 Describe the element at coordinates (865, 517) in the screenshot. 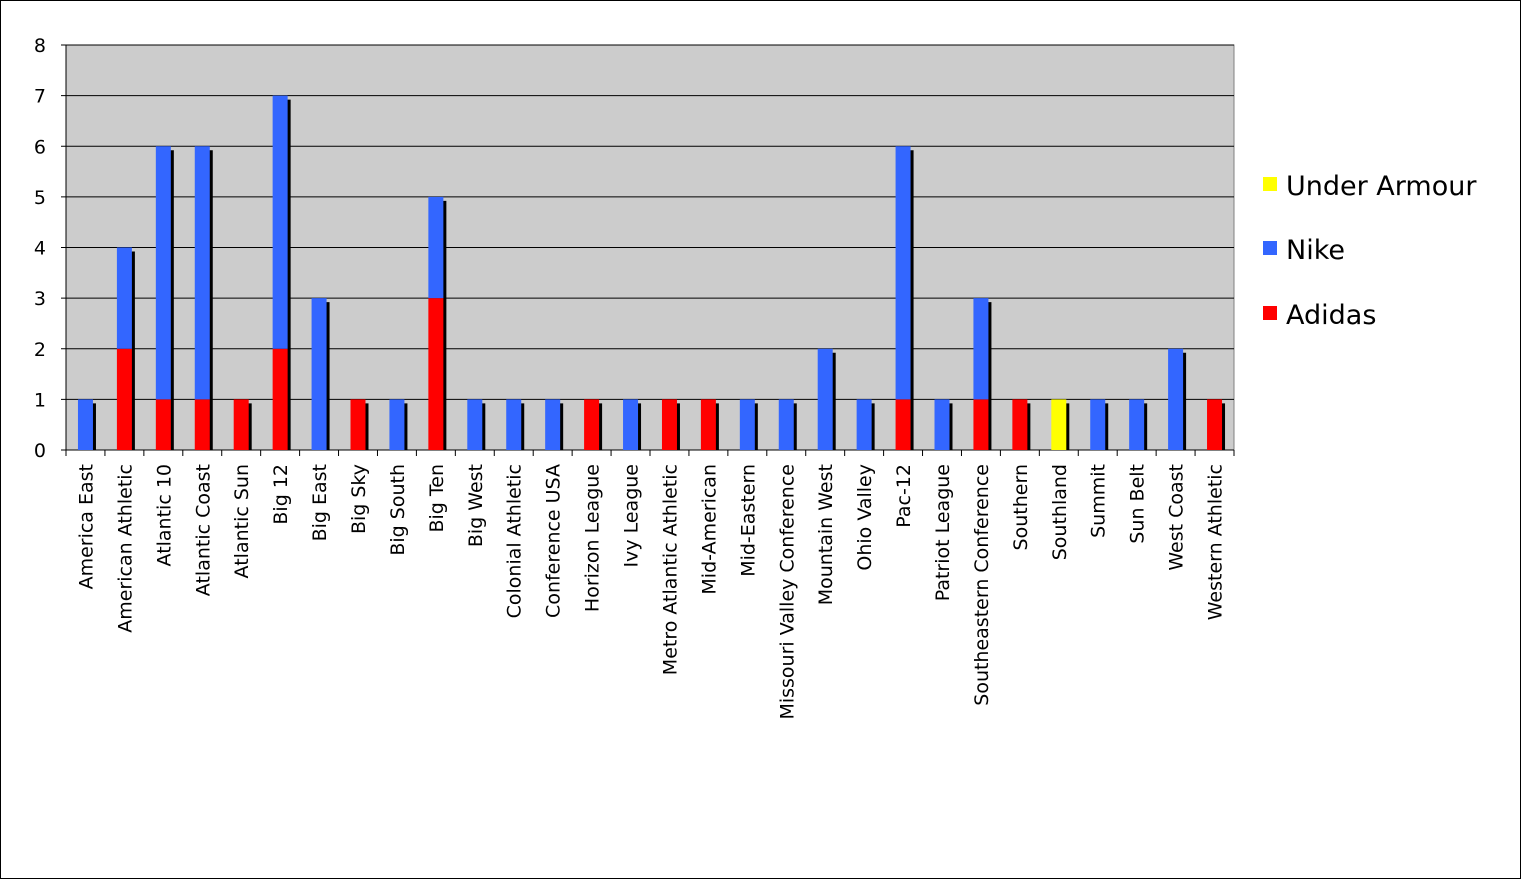

I see `x-tick-label: Ohio Valley` at that location.